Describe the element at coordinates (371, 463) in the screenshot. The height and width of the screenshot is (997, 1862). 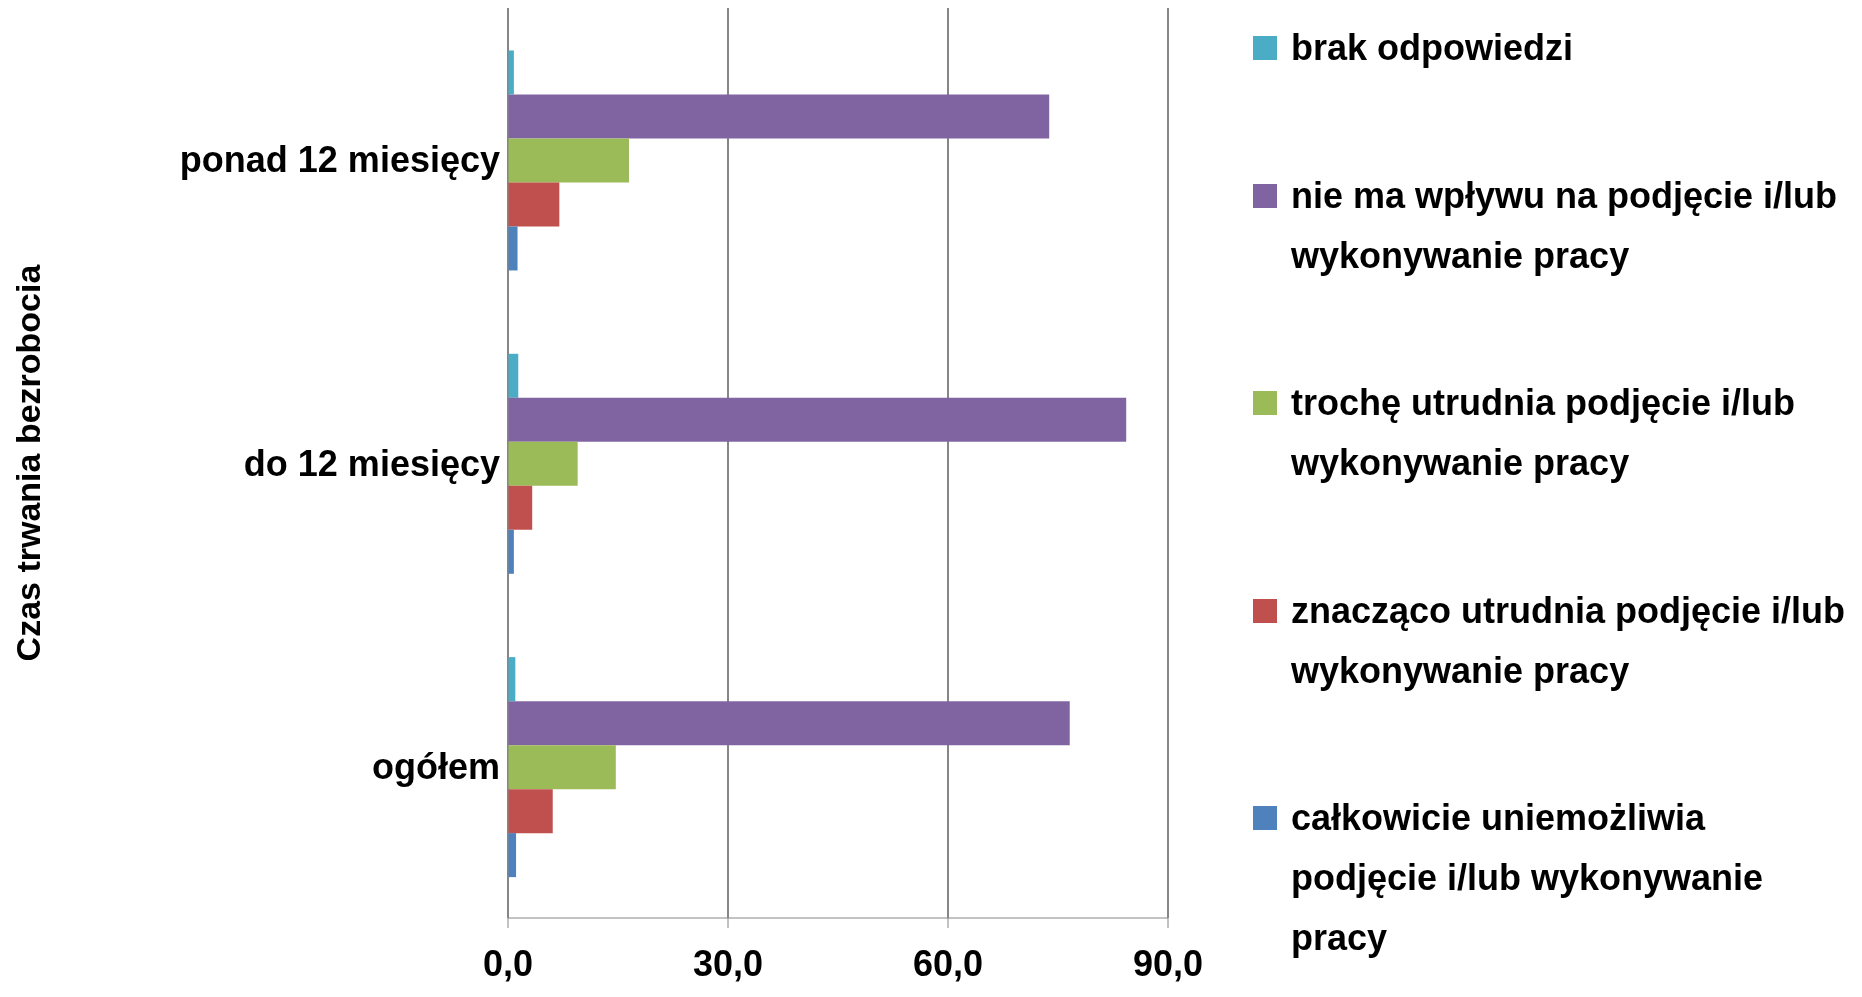
I see `y-tick-label: do 12 miesięcy` at that location.